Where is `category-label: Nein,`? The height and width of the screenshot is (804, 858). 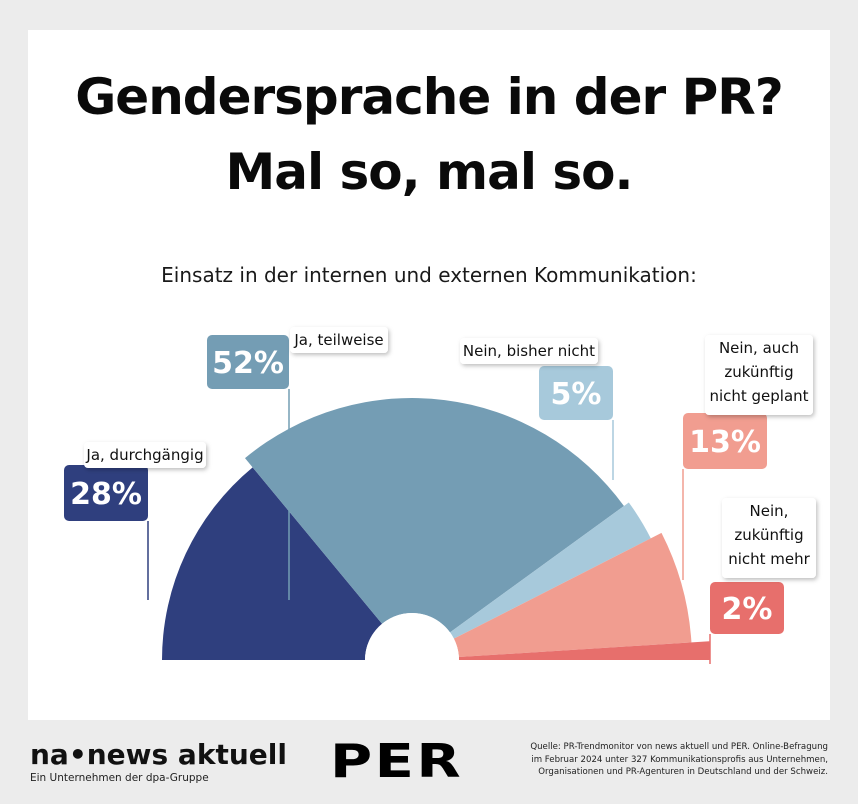
category-label: Nein, is located at coordinates (769, 511).